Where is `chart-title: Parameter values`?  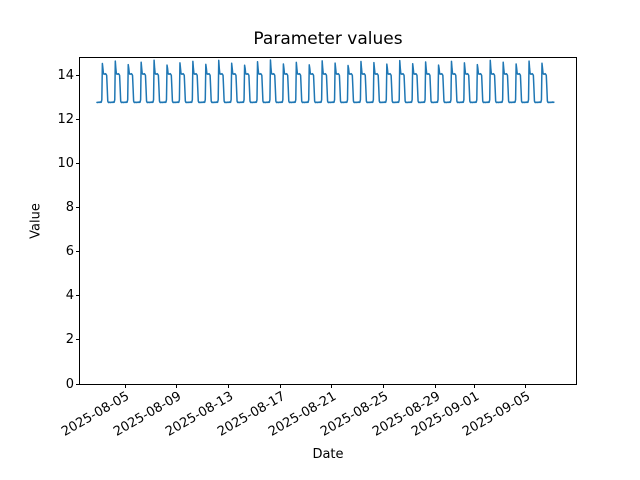
chart-title: Parameter values is located at coordinates (328, 39).